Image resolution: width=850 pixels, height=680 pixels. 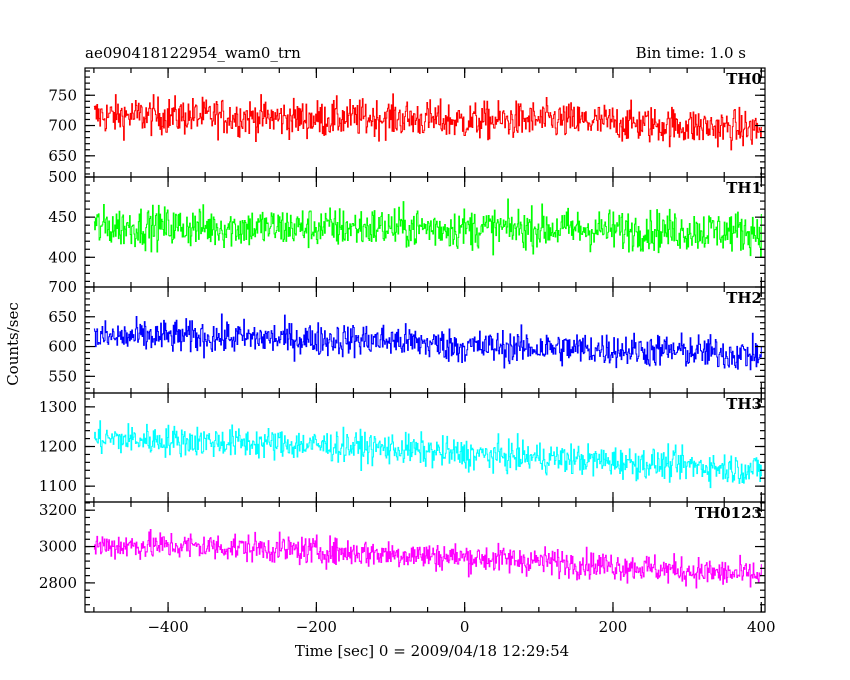 I want to click on panel-label: TH2, so click(x=744, y=298).